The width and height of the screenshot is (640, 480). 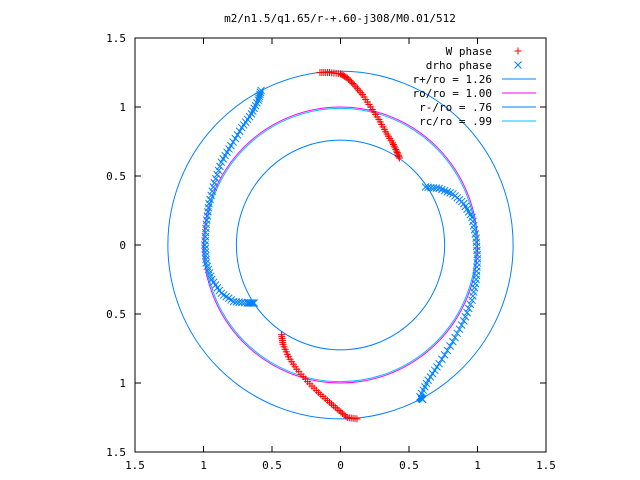 I want to click on y-tick-label: 0, so click(x=122, y=245).